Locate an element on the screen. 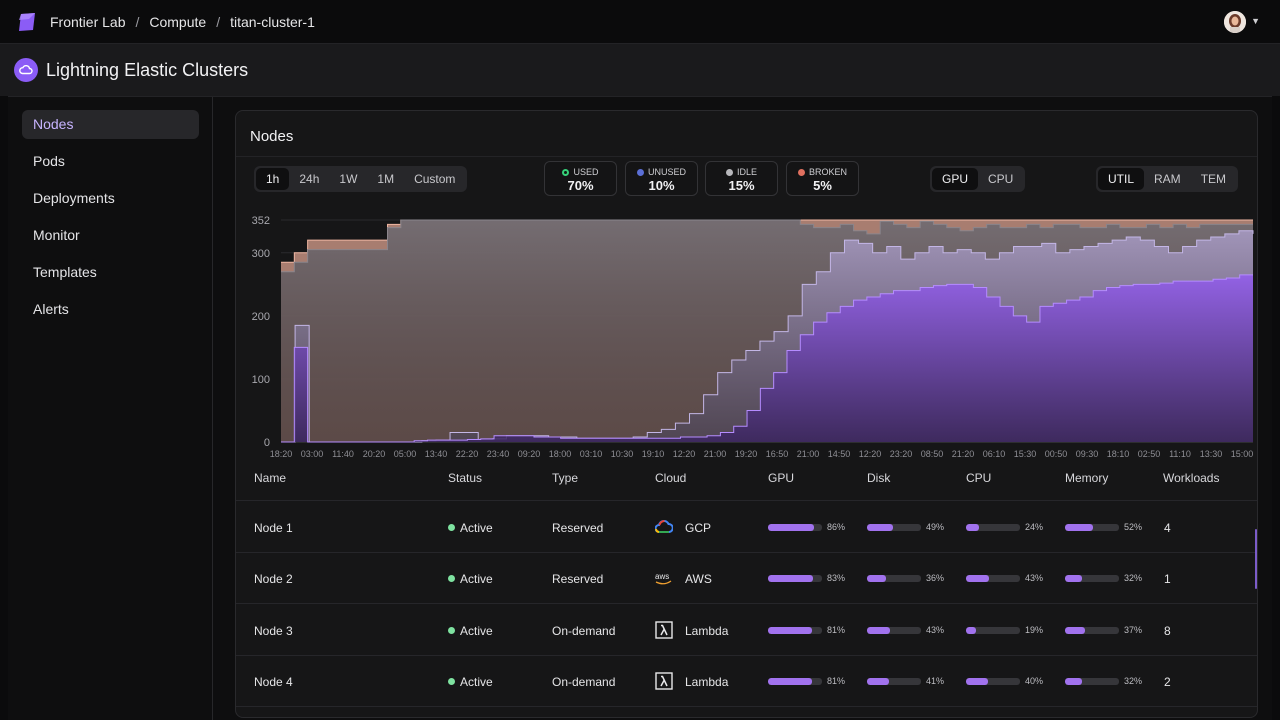  node-name: Node 1 is located at coordinates (273, 528).